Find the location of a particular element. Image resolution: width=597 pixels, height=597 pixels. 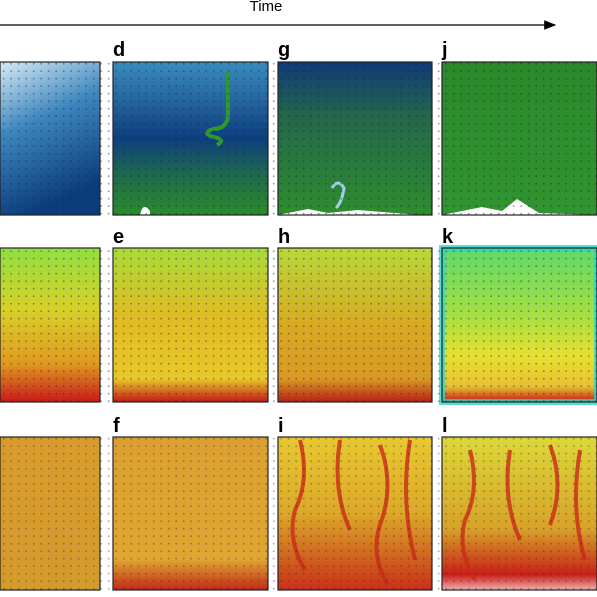

time-label: Time is located at coordinates (266, 7).